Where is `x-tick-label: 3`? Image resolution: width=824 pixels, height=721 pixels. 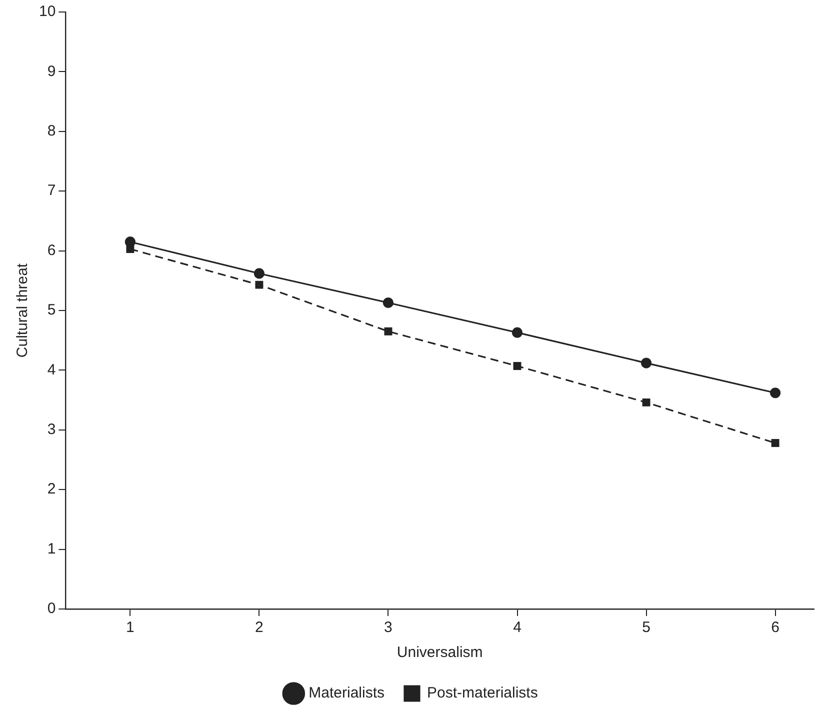
x-tick-label: 3 is located at coordinates (388, 627).